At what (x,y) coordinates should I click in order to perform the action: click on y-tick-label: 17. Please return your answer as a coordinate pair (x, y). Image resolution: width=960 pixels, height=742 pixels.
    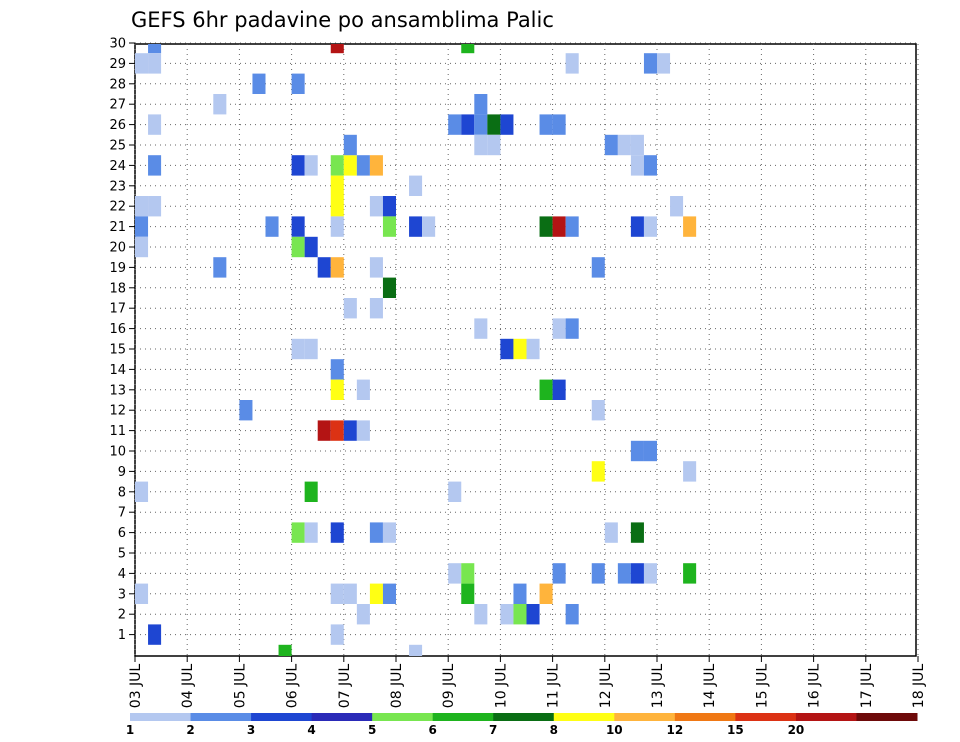
    Looking at the image, I should click on (117, 309).